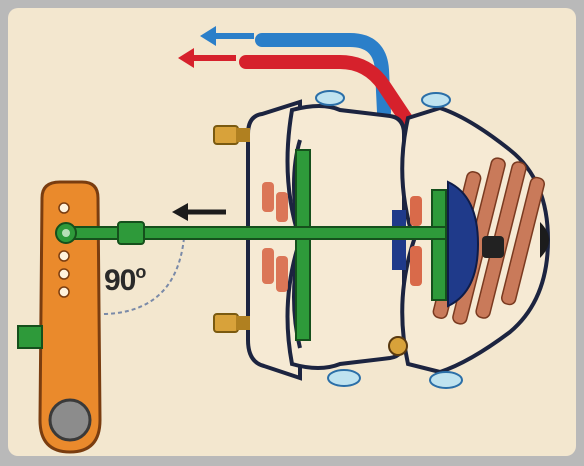 Image resolution: width=584 pixels, height=466 pixels. I want to click on rear-cap, so click(544, 240).